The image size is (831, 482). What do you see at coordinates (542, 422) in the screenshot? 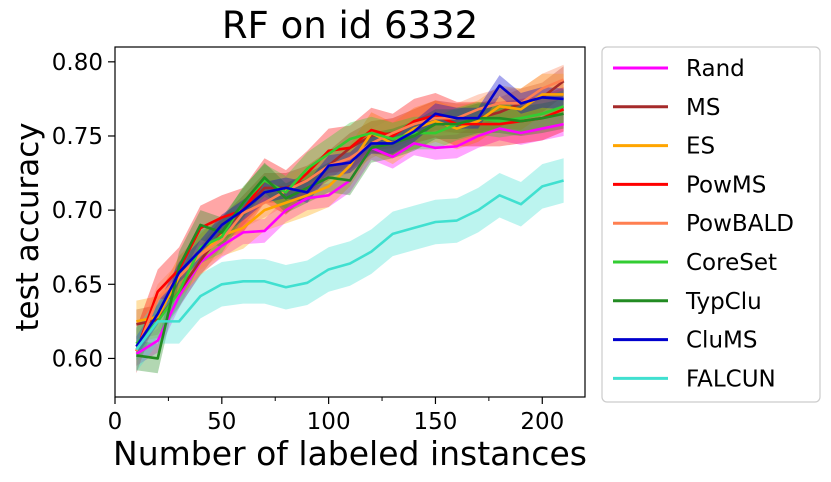
I see `x-tick-label: 200` at bounding box center [542, 422].